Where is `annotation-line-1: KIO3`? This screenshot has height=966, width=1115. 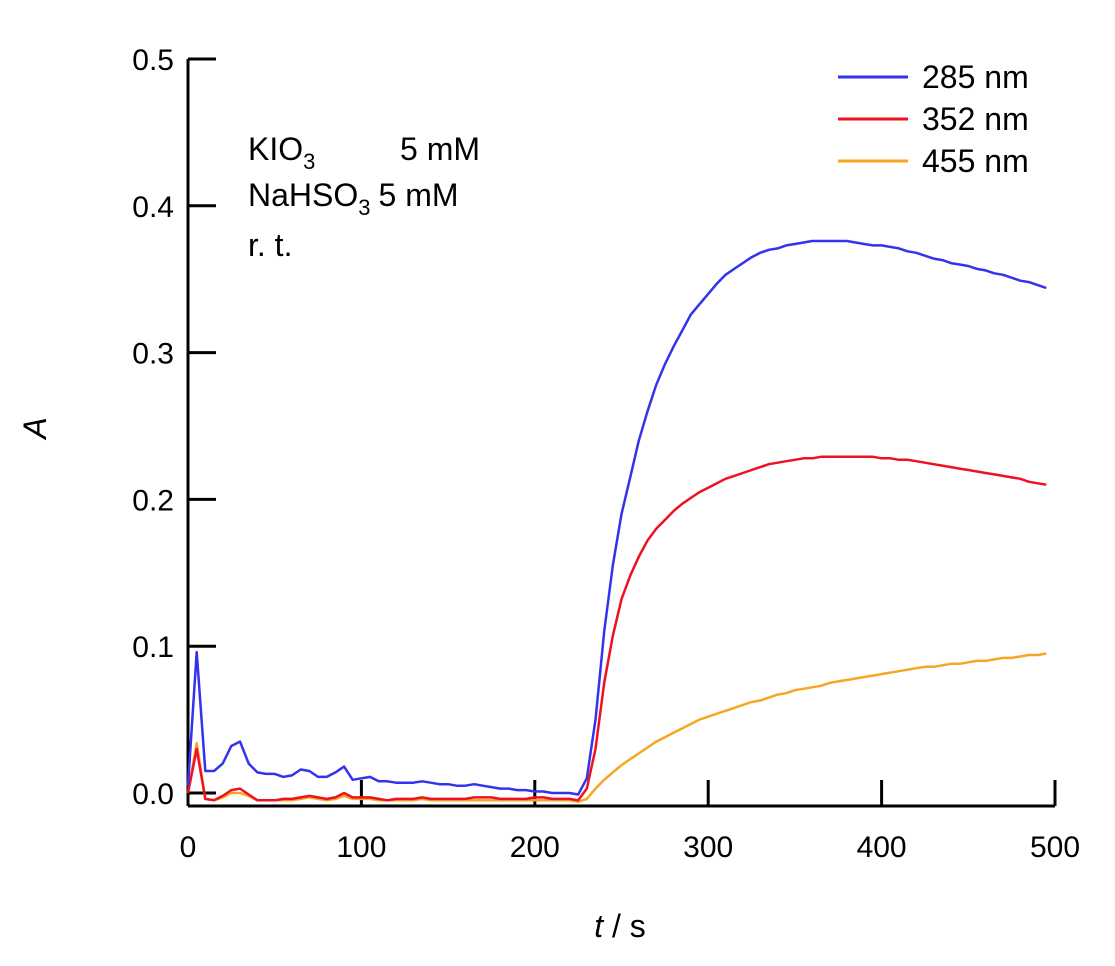 annotation-line-1: KIO3 is located at coordinates (281, 152).